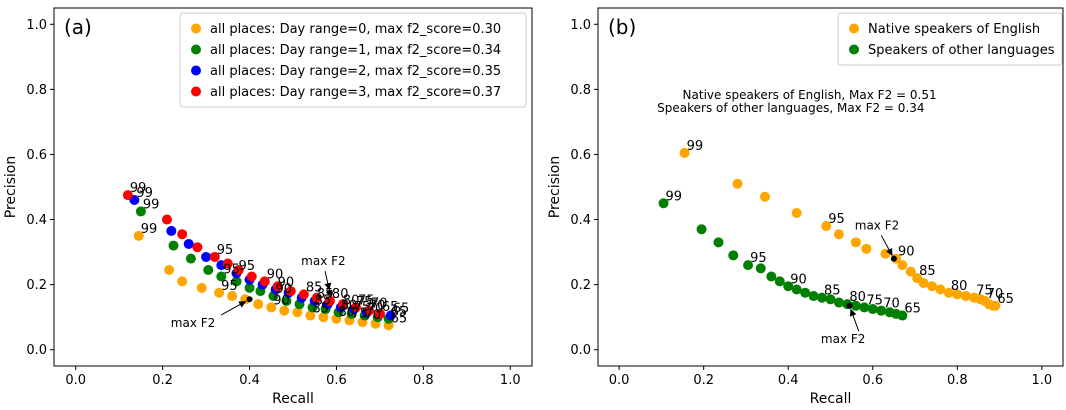 The image size is (1066, 410). I want to click on y-tick-label: 1.0, so click(580, 25).